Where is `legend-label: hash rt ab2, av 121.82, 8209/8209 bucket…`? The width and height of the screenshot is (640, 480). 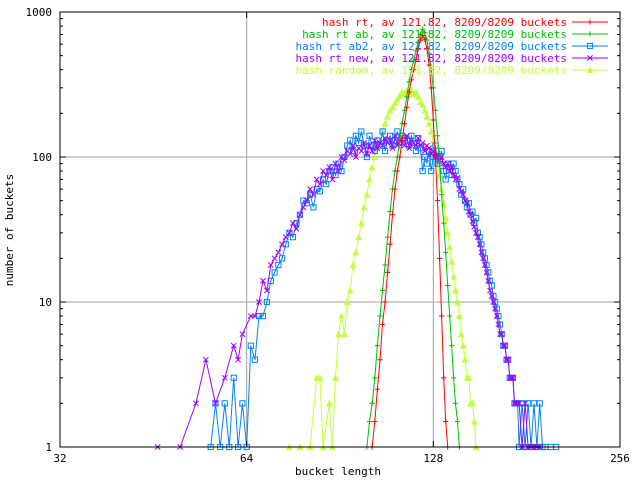
legend-label: hash rt ab2, av 121.82, 8209/8209 bucket… is located at coordinates (431, 46).